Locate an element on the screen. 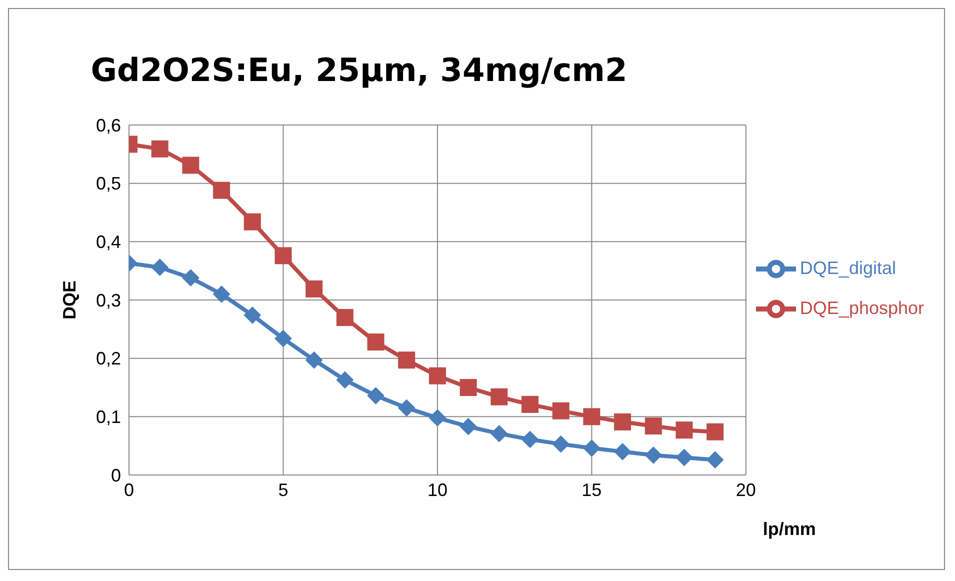  x-tick-label: 15 is located at coordinates (592, 490).